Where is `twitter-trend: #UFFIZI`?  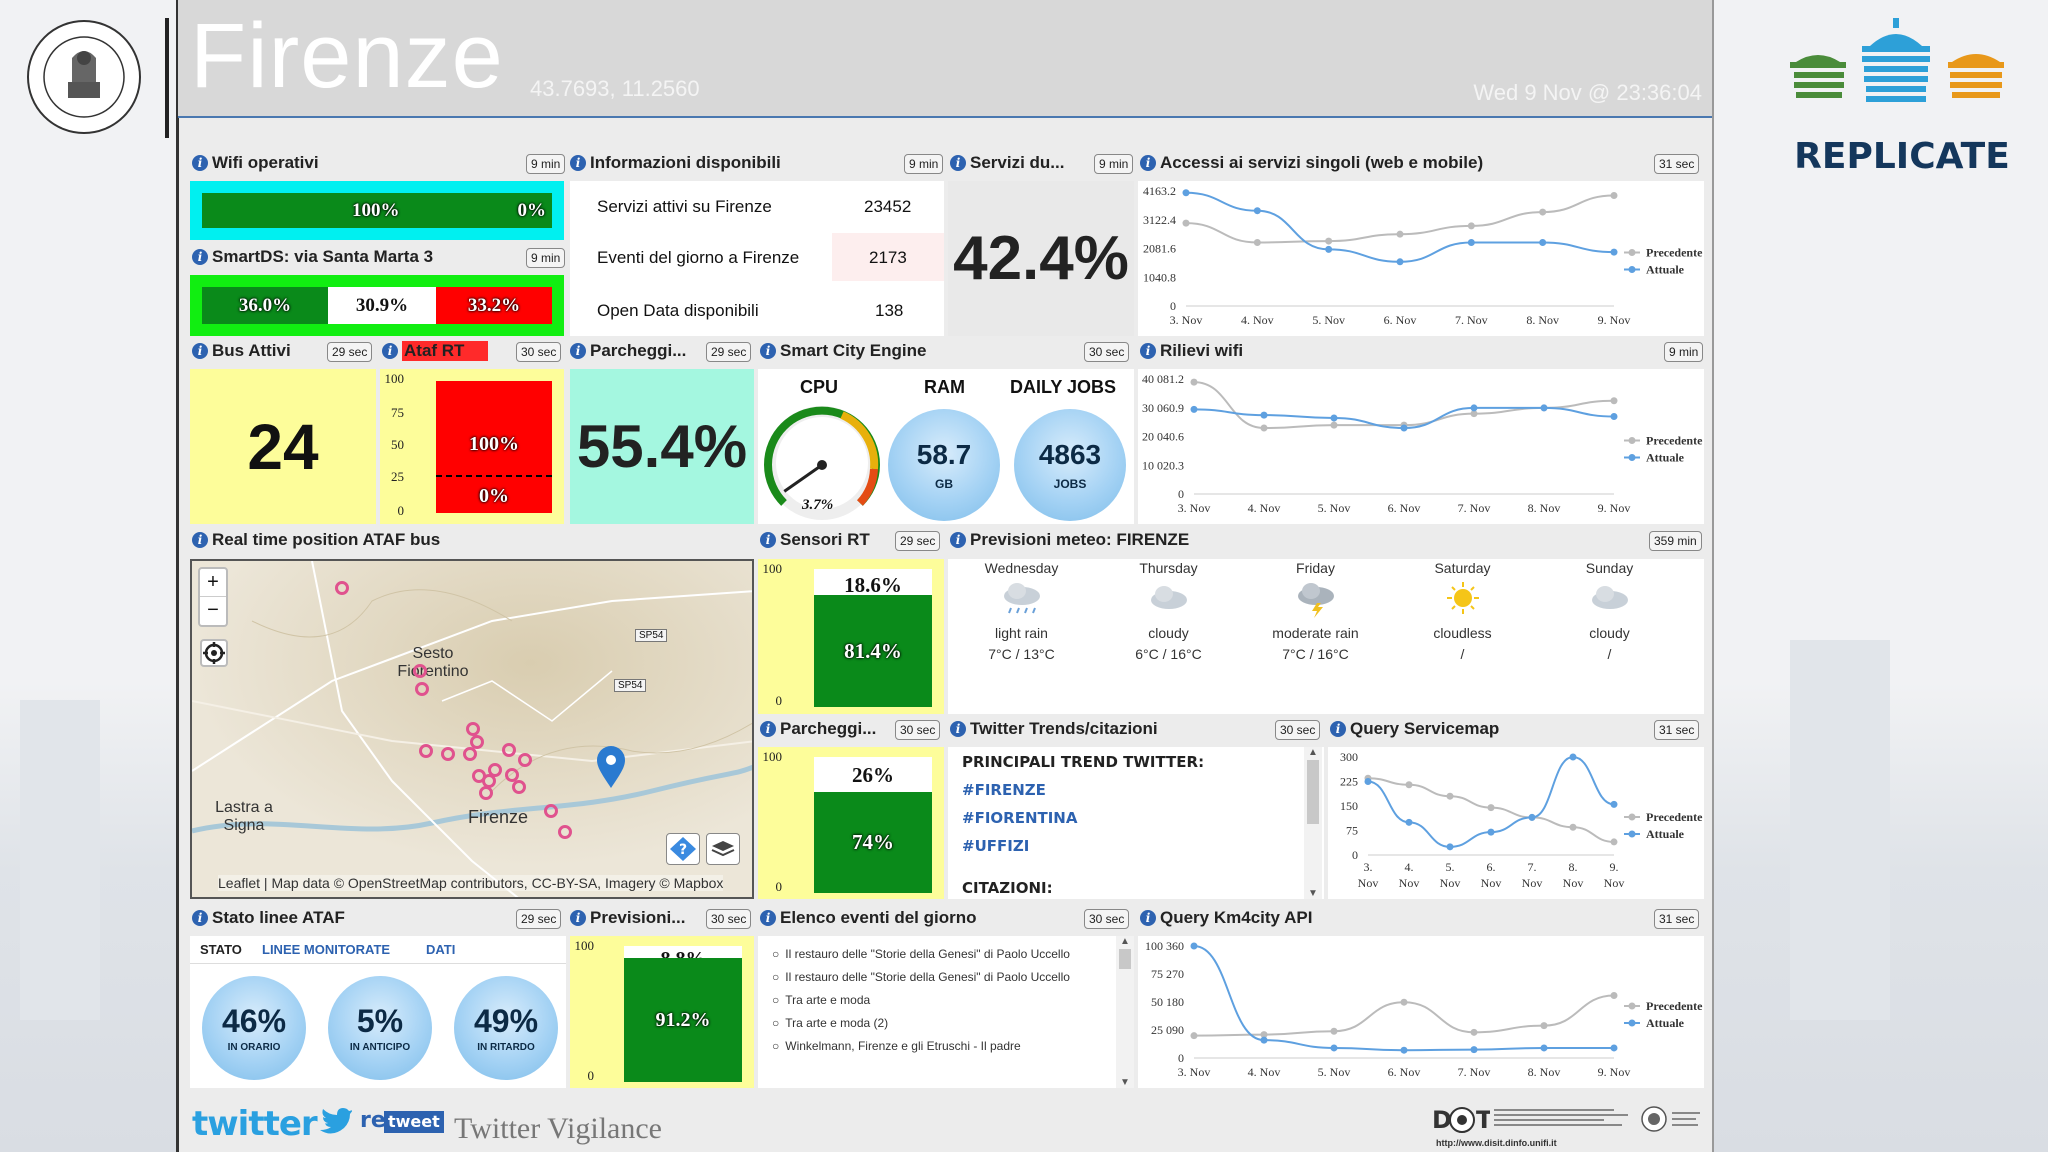
twitter-trend: #UFFIZI is located at coordinates (996, 846).